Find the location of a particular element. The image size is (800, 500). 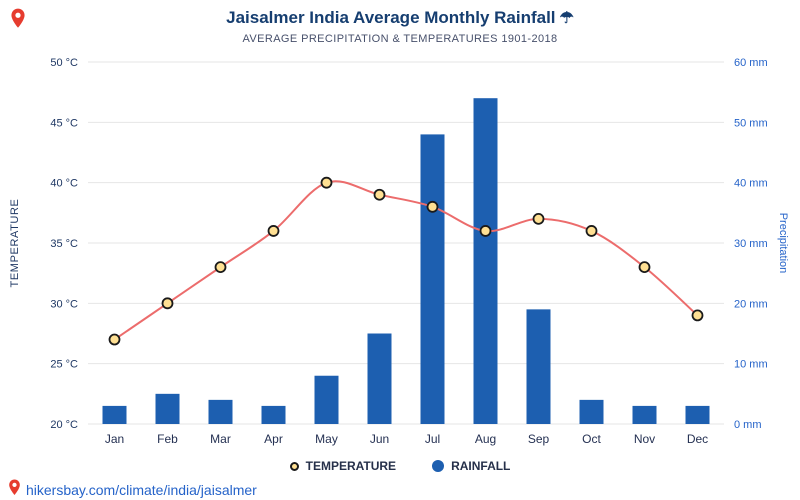

left-axis-tick-label: 25 °C is located at coordinates (64, 365).